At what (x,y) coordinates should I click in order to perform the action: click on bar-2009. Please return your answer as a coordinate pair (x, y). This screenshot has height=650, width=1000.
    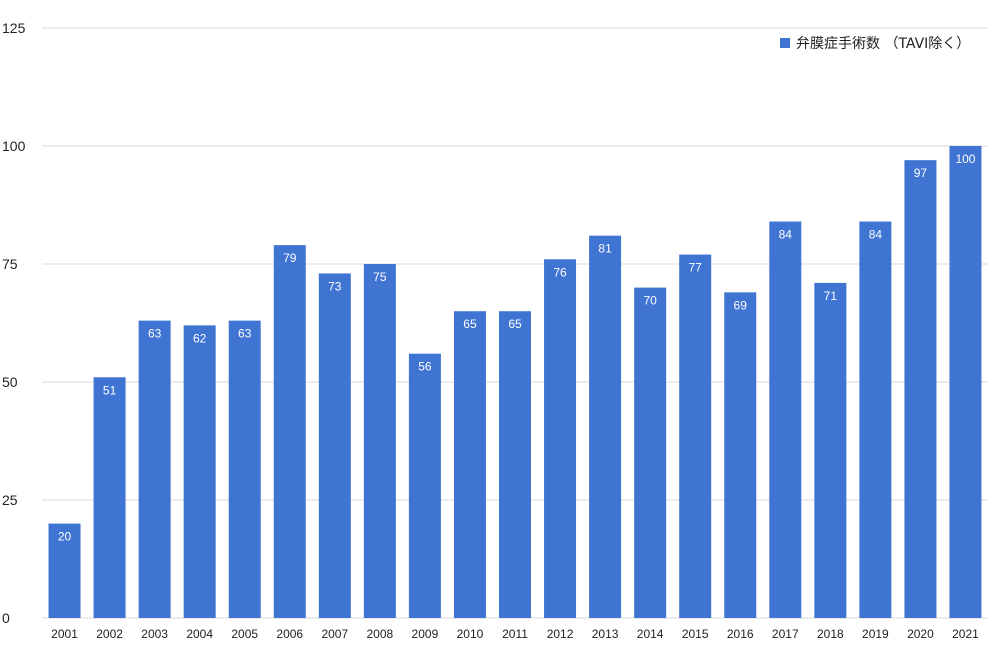
    Looking at the image, I should click on (424, 485).